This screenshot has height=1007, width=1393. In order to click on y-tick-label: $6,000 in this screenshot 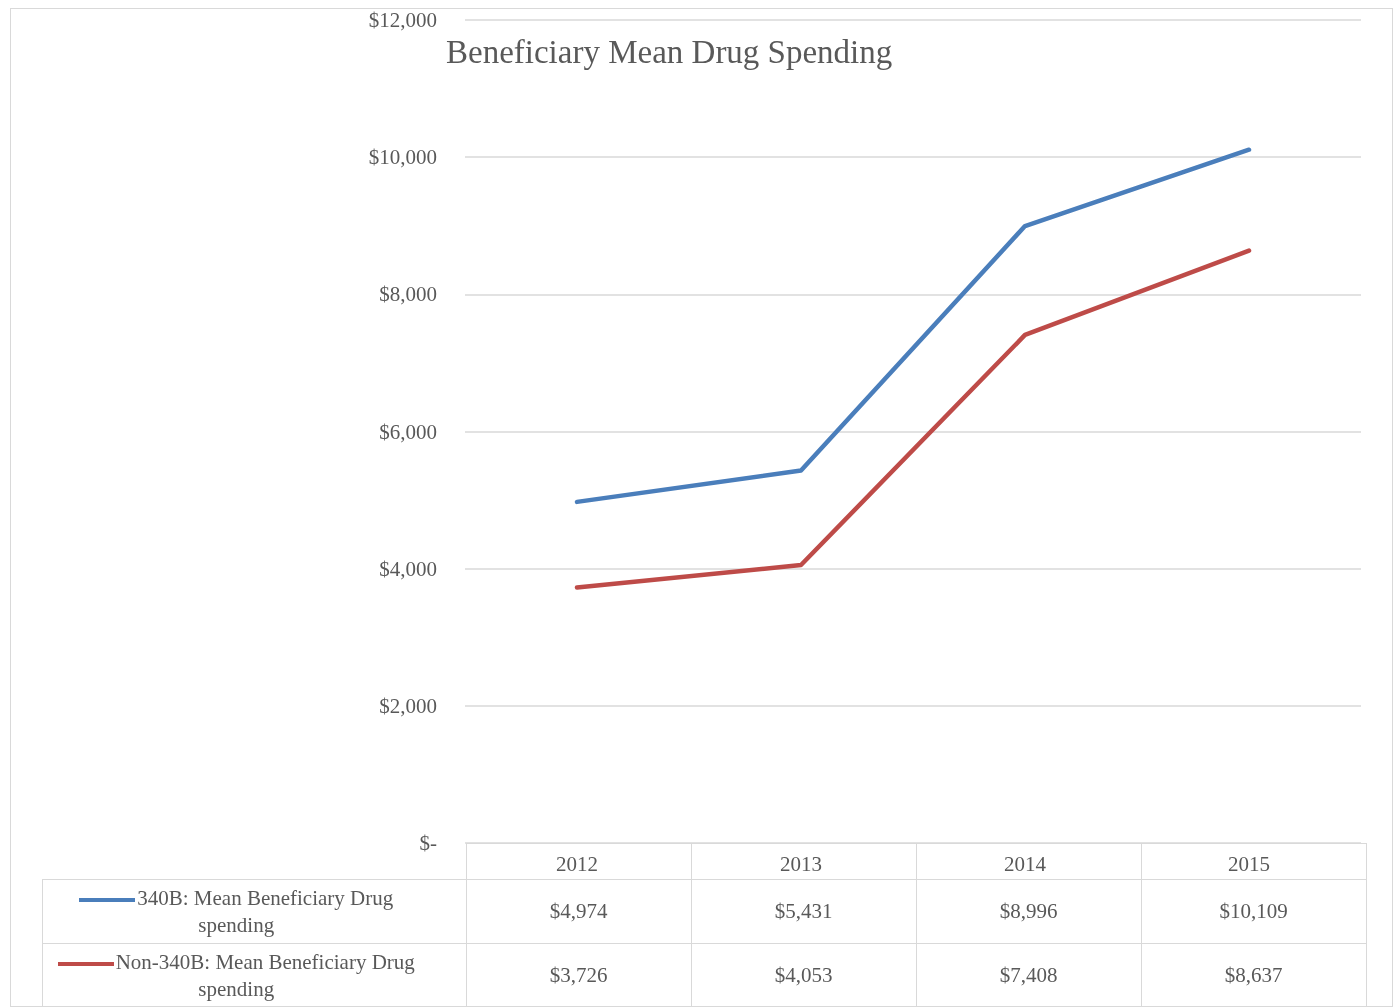, I will do `click(408, 431)`.